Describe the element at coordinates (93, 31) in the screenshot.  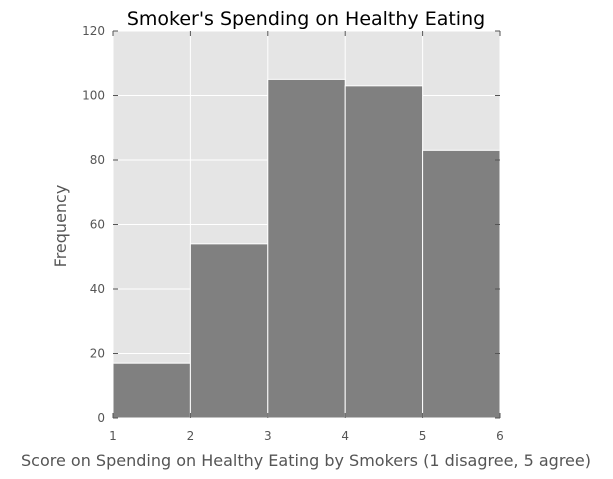
I see `y-tick-label: 120` at that location.